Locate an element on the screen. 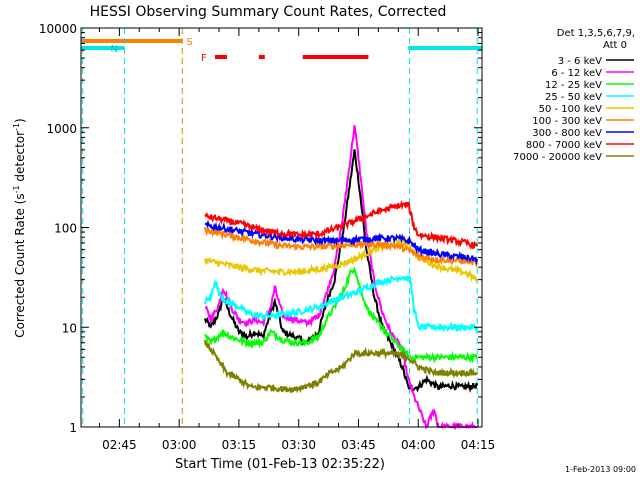 The width and height of the screenshot is (640, 480). y-axis-label-part: detector is located at coordinates (20, 158).